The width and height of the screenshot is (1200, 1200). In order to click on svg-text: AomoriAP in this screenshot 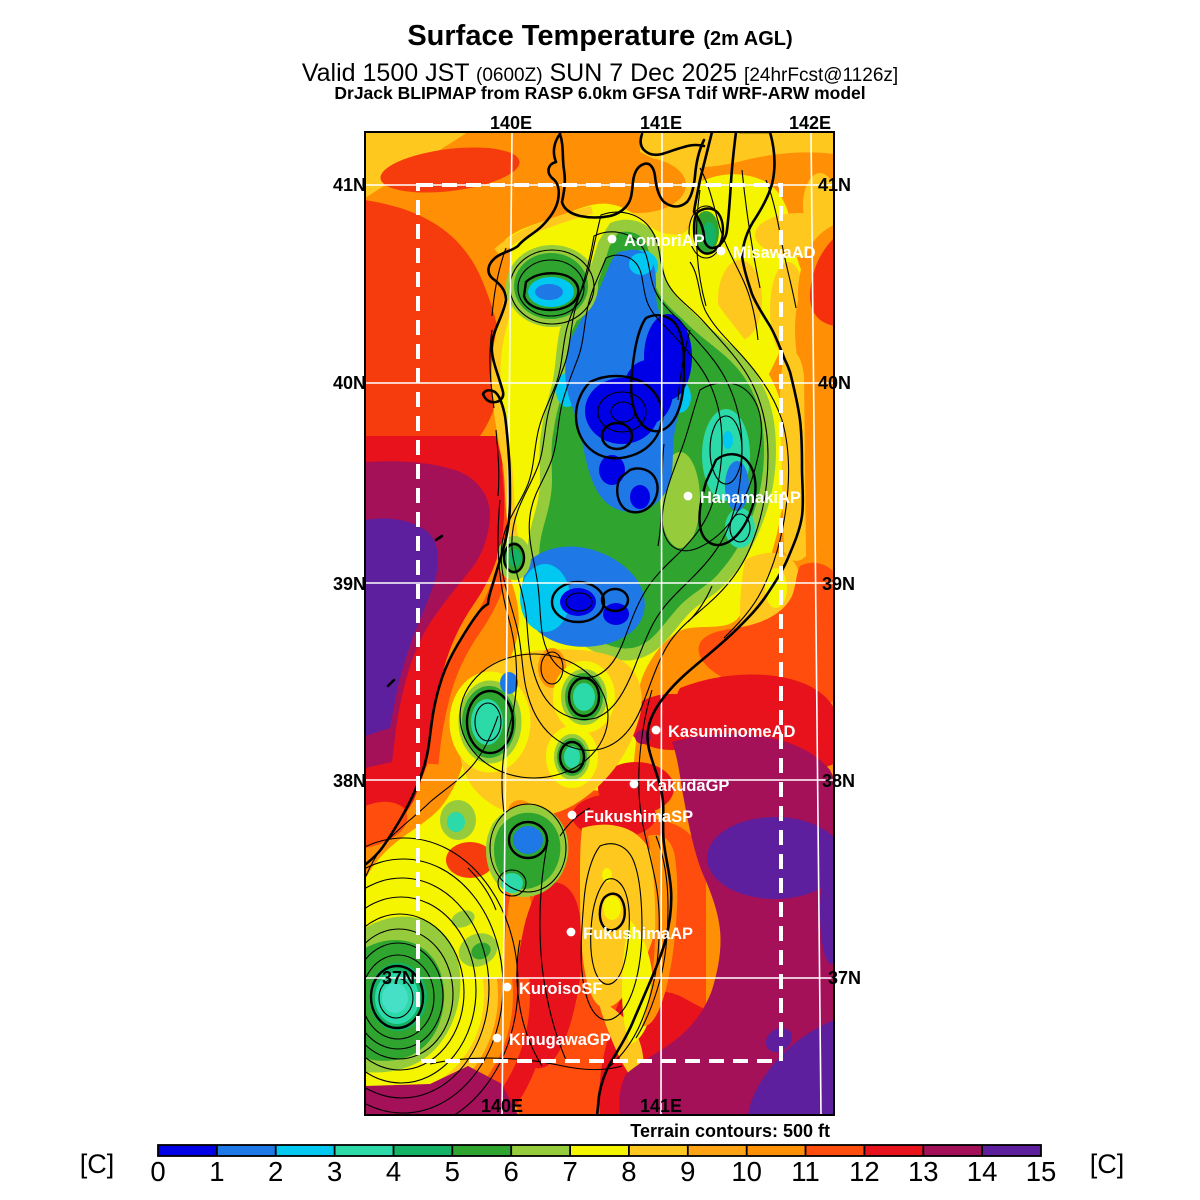, I will do `click(664, 241)`.